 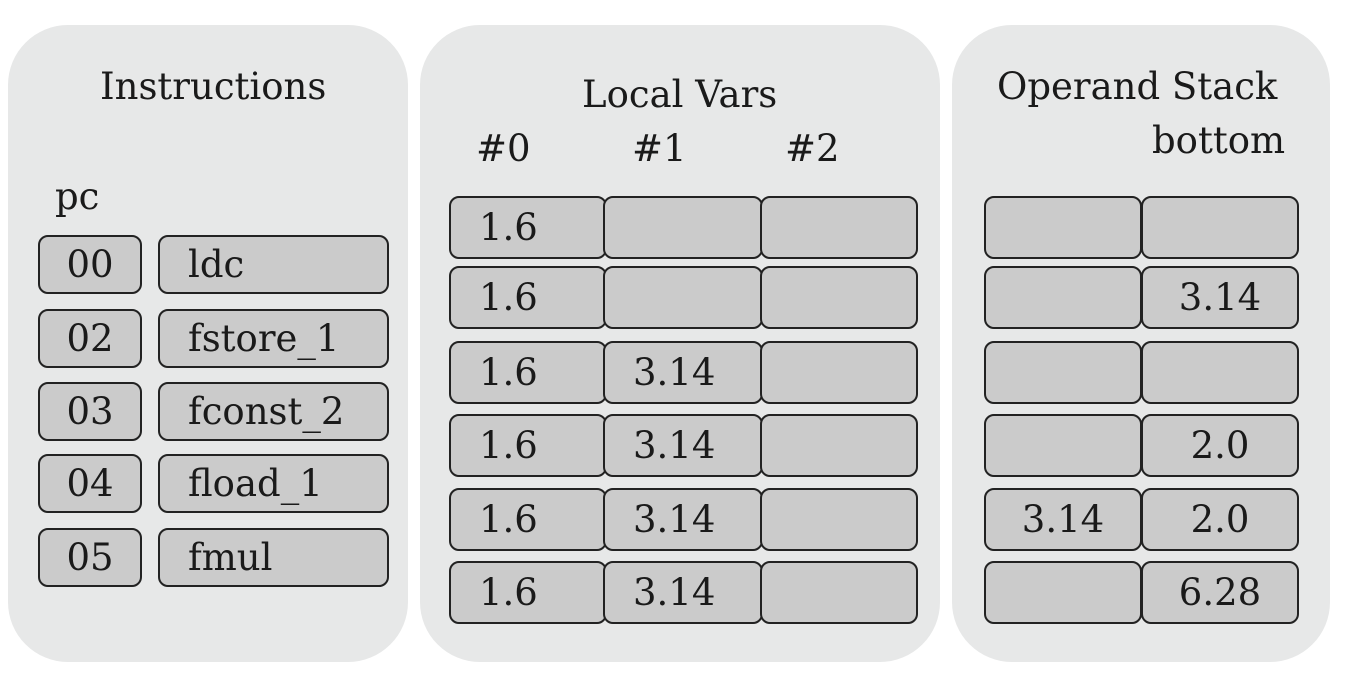 I want to click on pc-cell: 04, so click(x=90, y=483).